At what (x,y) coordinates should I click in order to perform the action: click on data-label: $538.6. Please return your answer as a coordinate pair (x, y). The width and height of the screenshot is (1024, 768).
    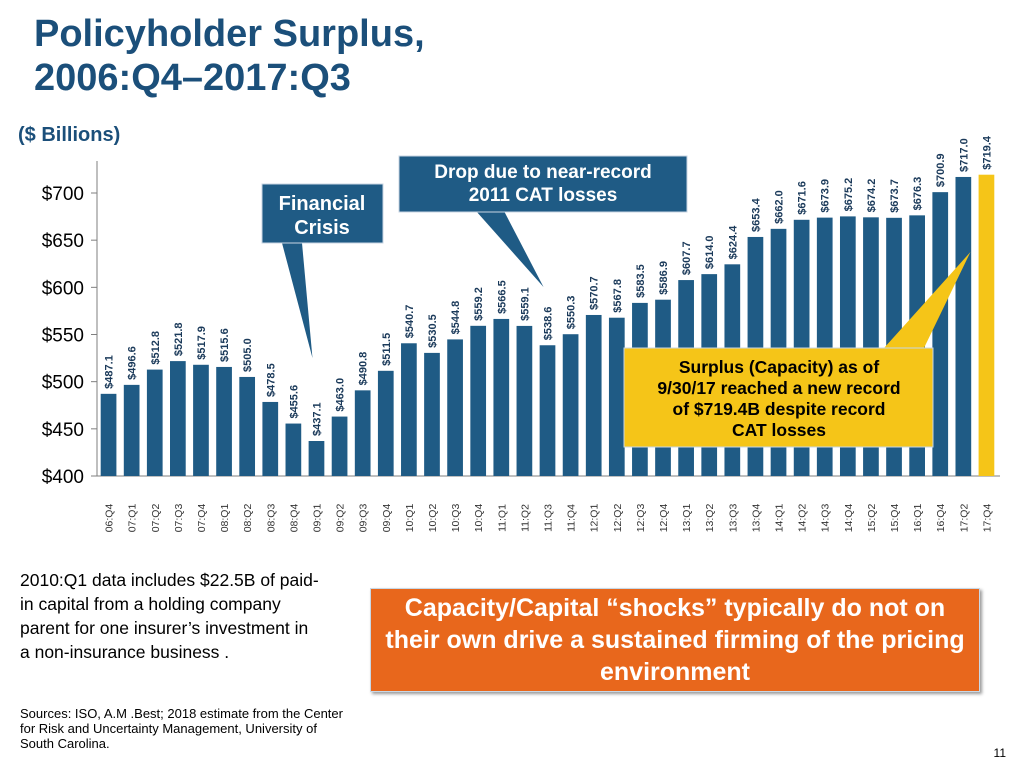
    Looking at the image, I should click on (549, 324).